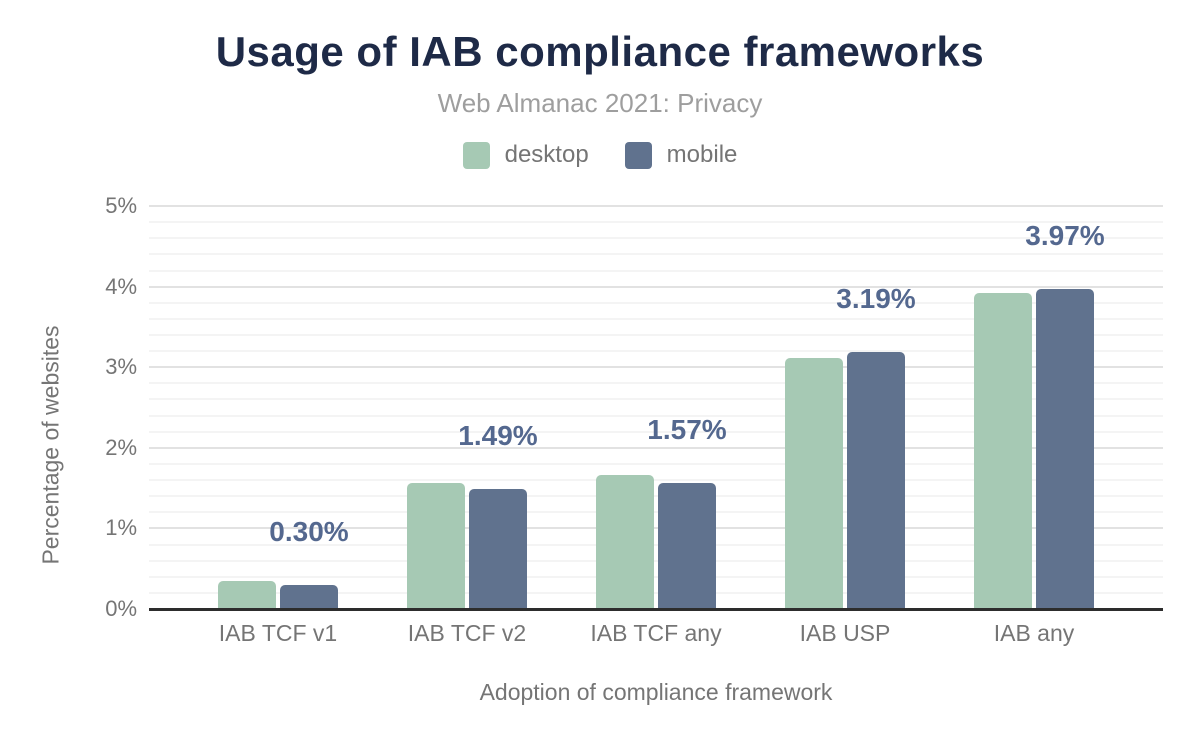  What do you see at coordinates (546, 154) in the screenshot?
I see `legend-label-desktop: desktop` at bounding box center [546, 154].